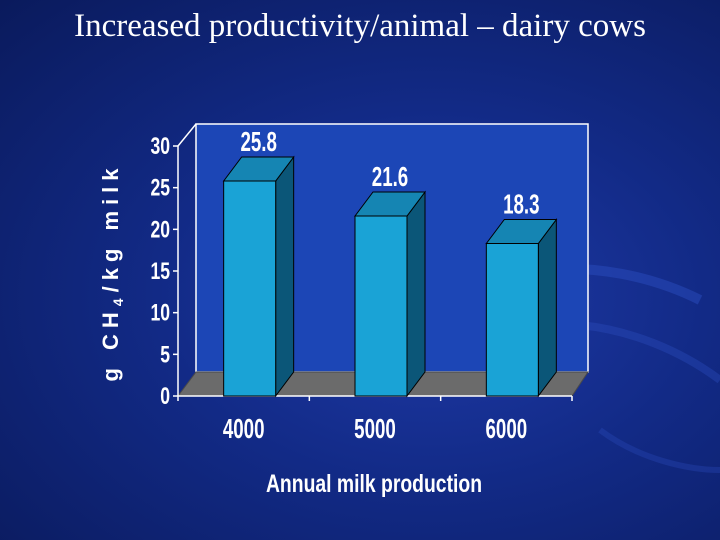 This screenshot has width=720, height=540. I want to click on y-axis-depth-top, so click(187, 135).